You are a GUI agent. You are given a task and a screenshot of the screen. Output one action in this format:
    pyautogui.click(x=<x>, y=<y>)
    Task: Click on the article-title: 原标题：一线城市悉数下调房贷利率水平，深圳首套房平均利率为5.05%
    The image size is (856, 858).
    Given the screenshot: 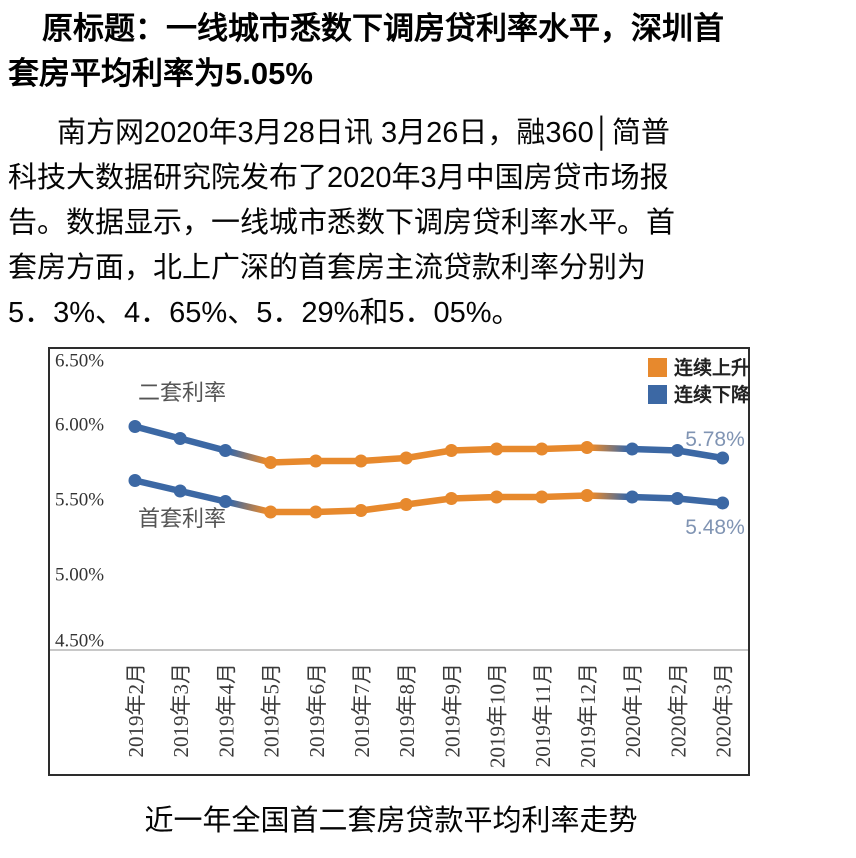 What is the action you would take?
    pyautogui.click(x=423, y=51)
    